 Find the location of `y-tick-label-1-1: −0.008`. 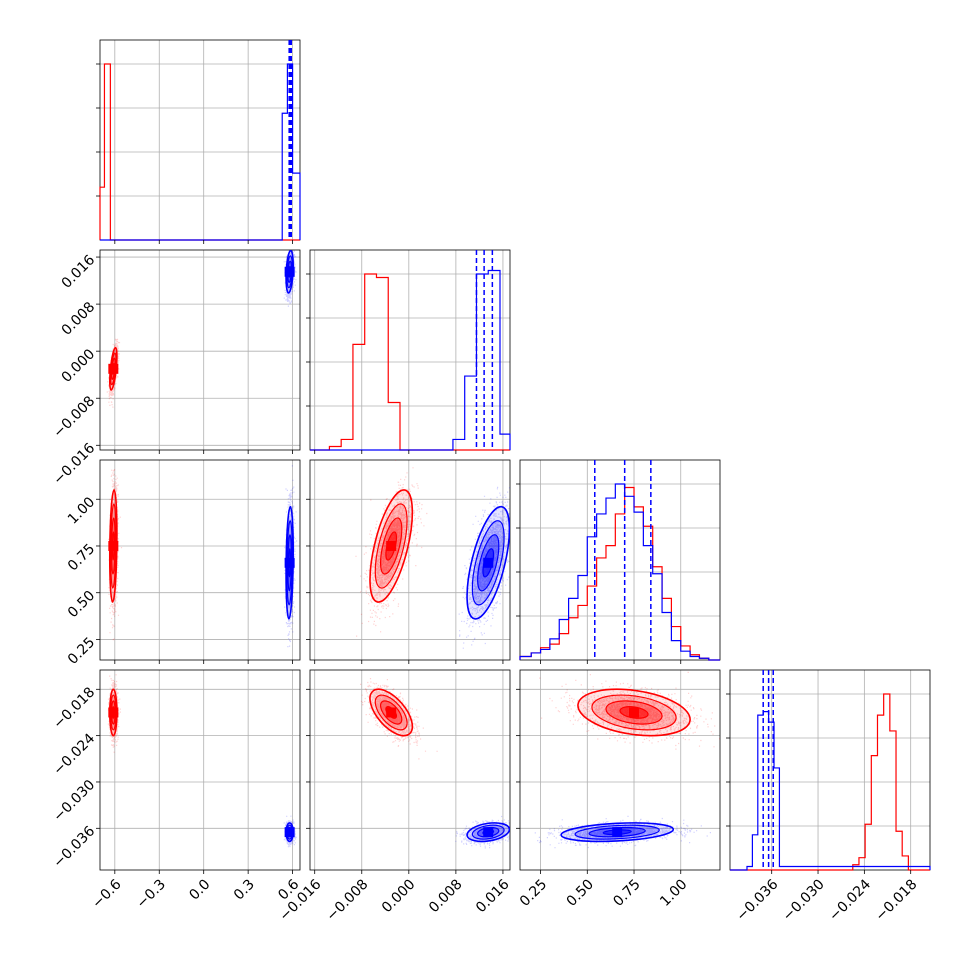

y-tick-label-1-1: −0.008 is located at coordinates (74, 417).